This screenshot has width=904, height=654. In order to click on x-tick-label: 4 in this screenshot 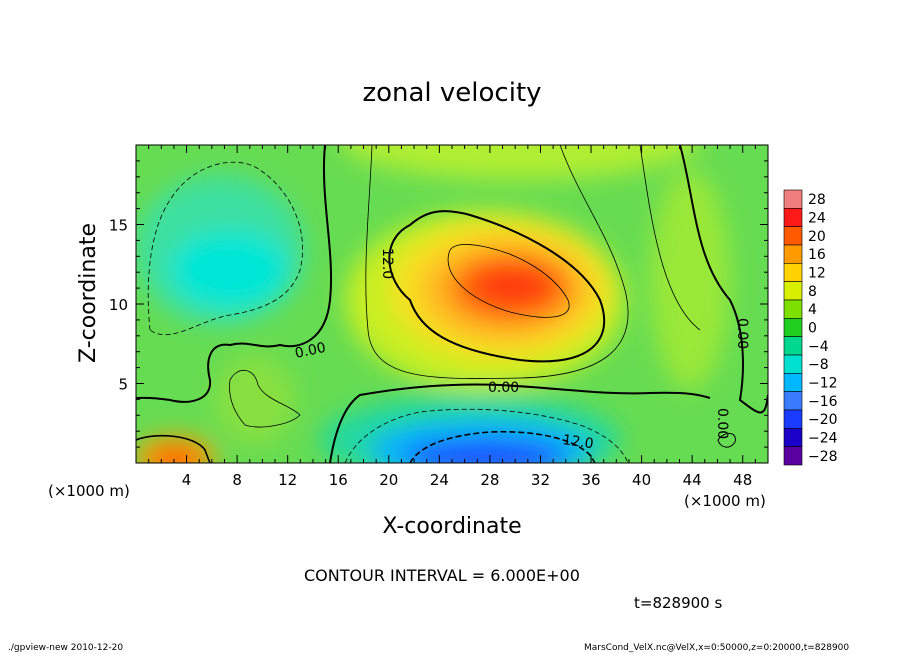, I will do `click(187, 480)`.